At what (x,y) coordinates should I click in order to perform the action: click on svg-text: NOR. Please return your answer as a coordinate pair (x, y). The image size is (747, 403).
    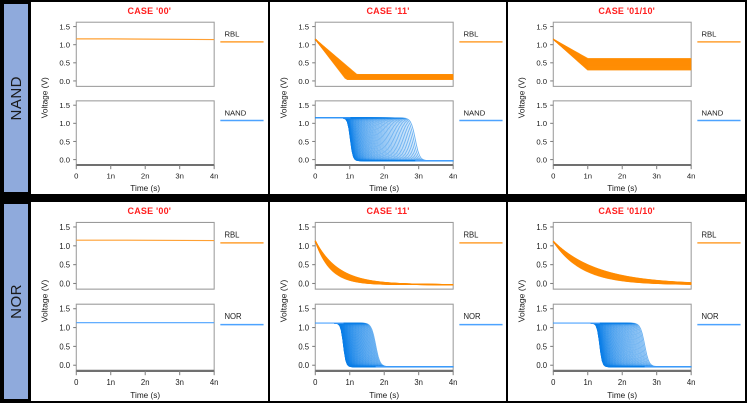
    Looking at the image, I should click on (232, 316).